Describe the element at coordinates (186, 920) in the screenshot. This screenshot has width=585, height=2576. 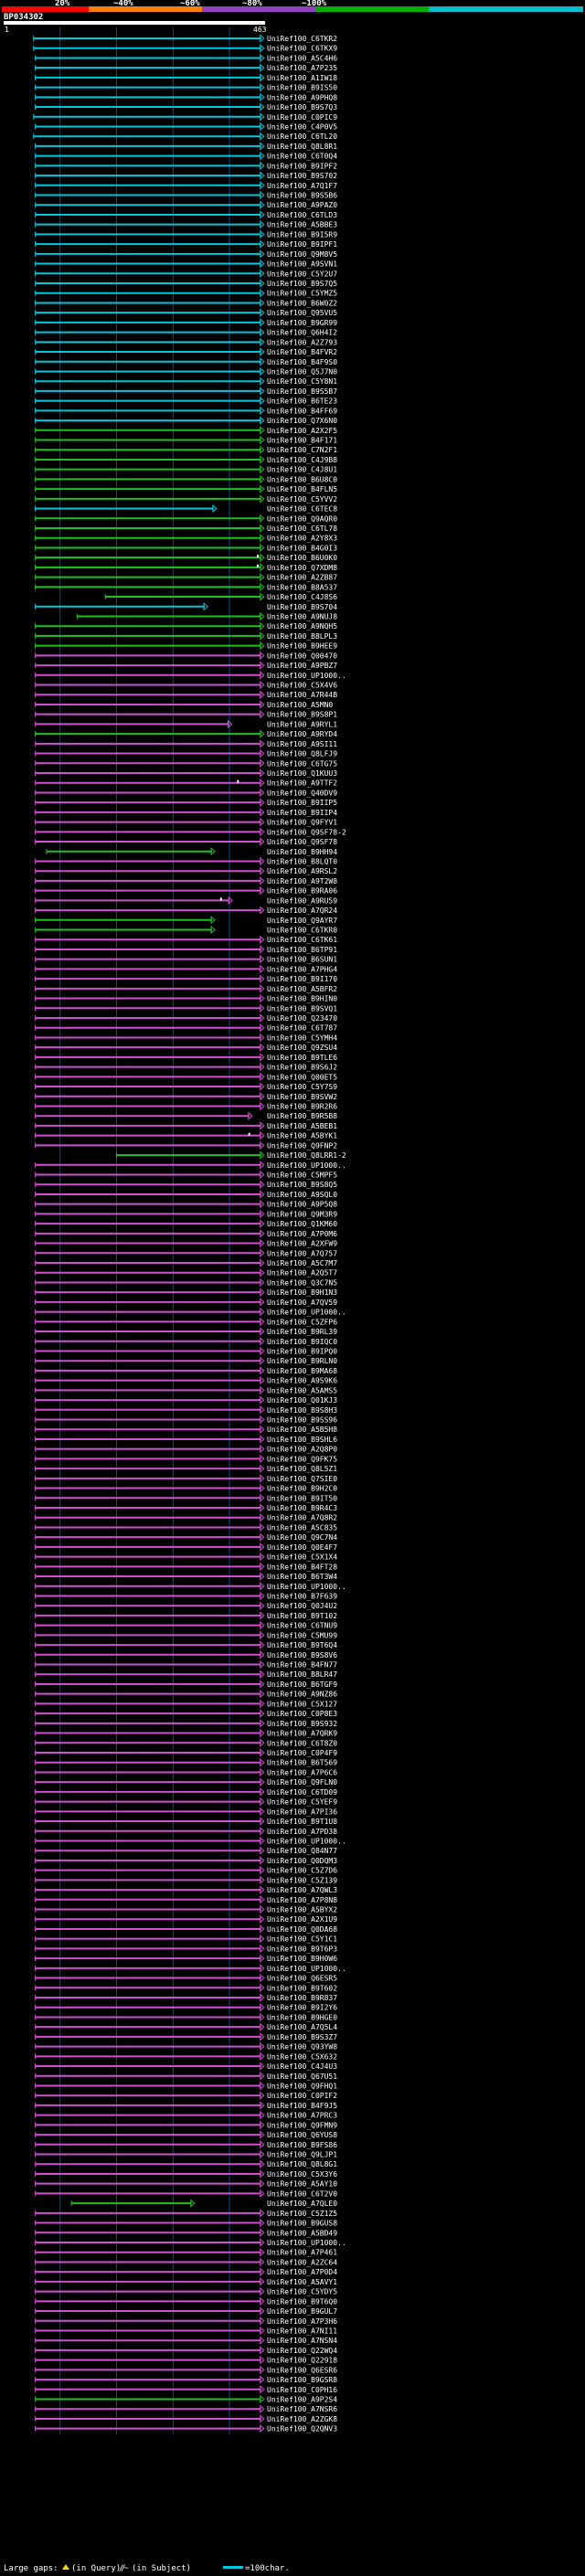
I see `hit-row: UniRef100_Q9AYR7` at that location.